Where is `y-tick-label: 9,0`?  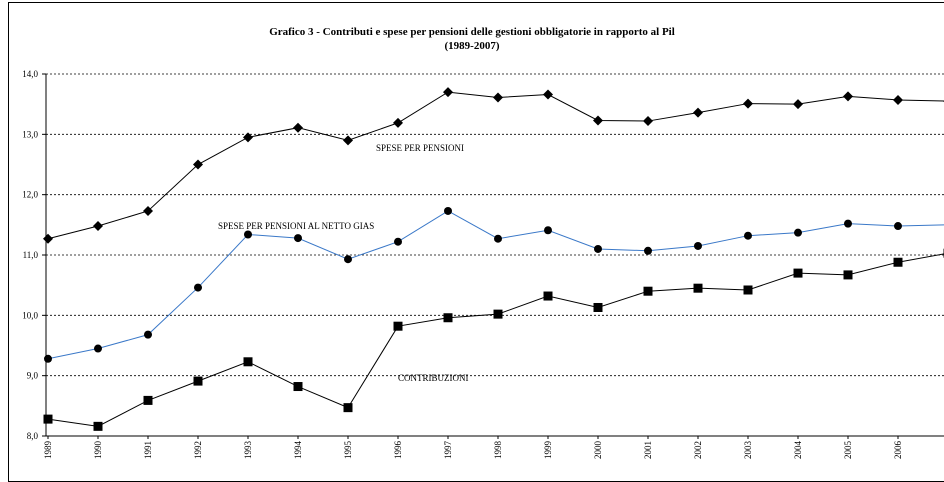
y-tick-label: 9,0 is located at coordinates (33, 376).